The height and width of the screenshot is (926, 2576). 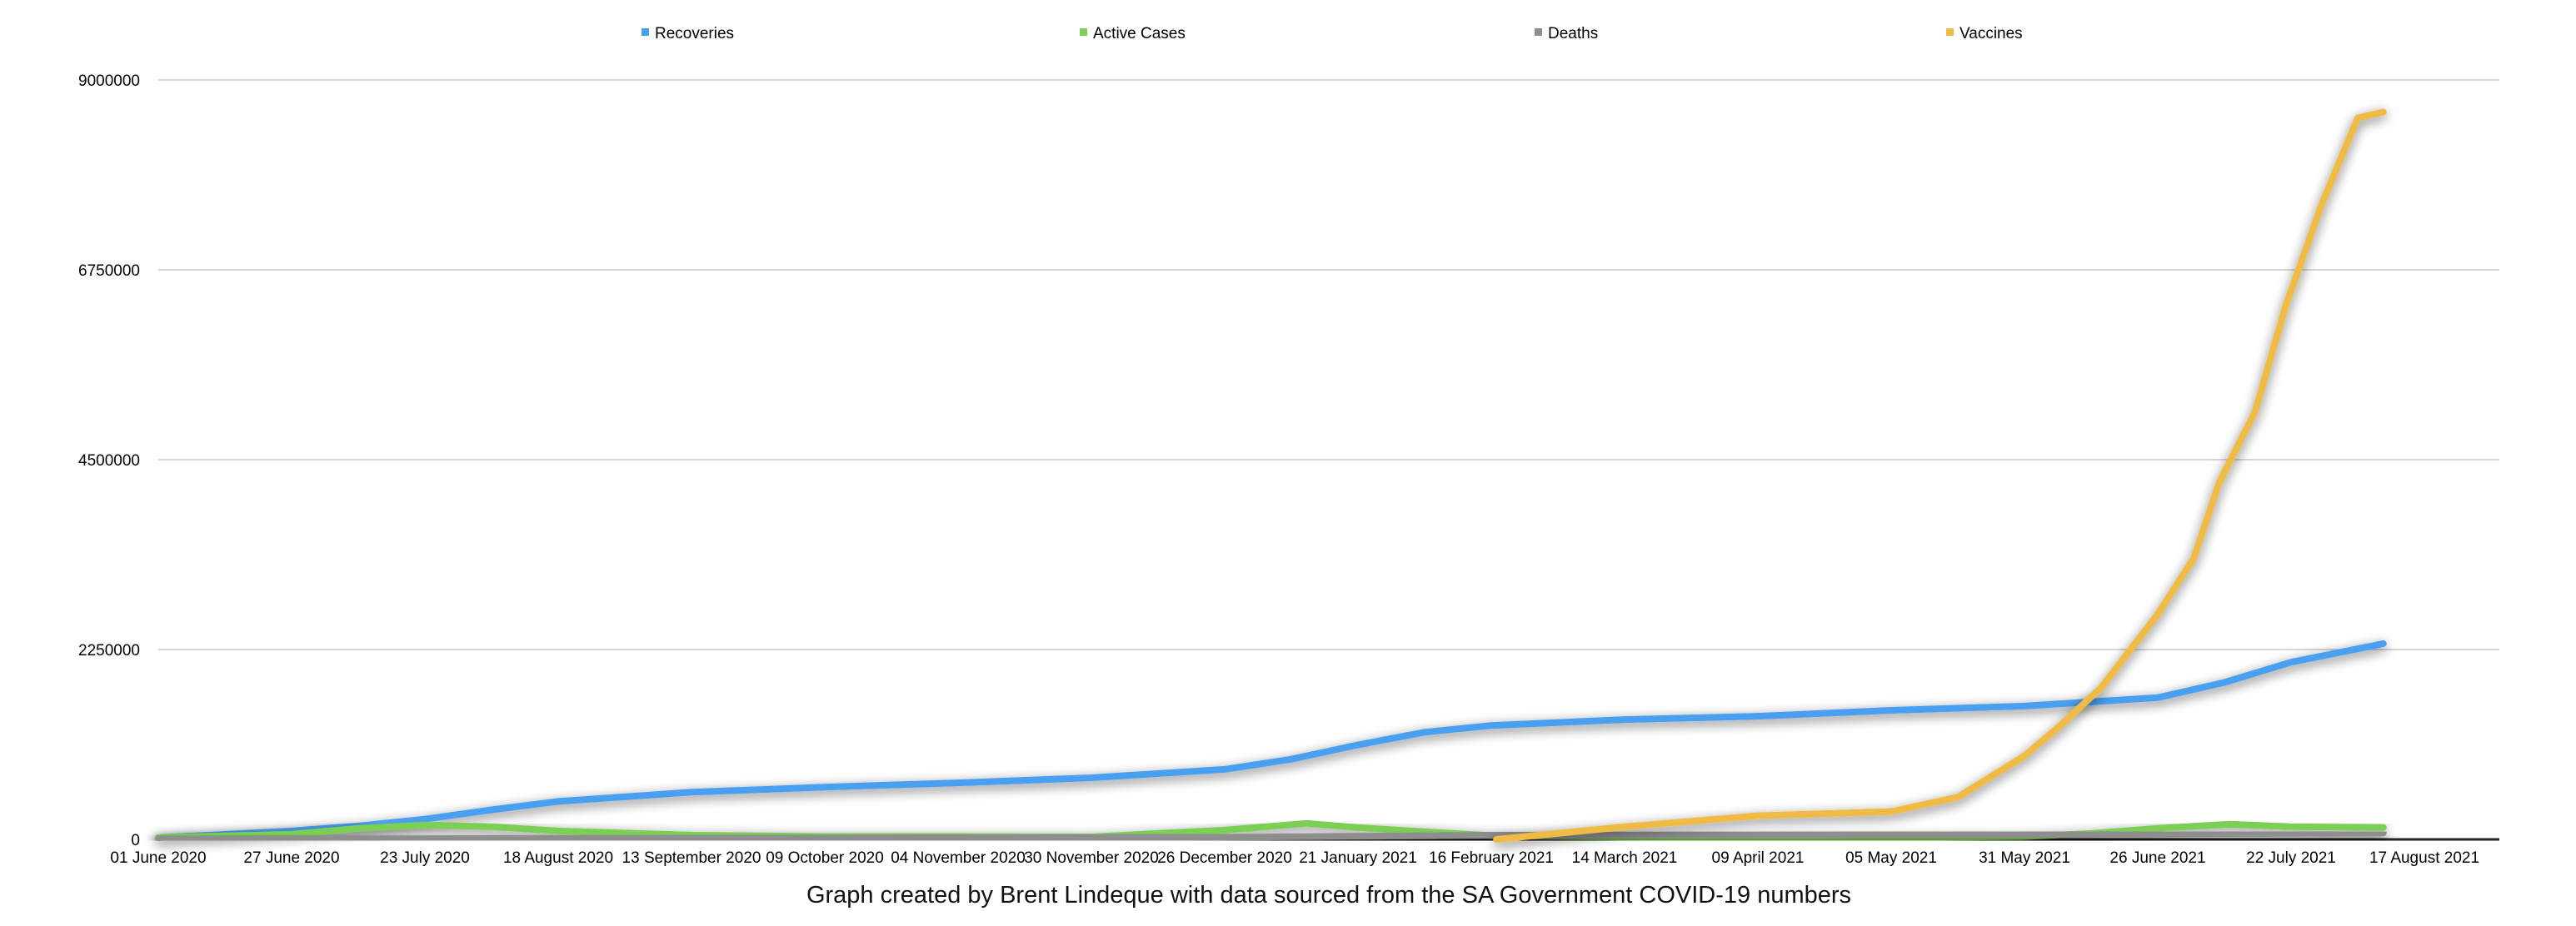 What do you see at coordinates (1891, 858) in the screenshot?
I see `x-tick-label: 05 May 2021` at bounding box center [1891, 858].